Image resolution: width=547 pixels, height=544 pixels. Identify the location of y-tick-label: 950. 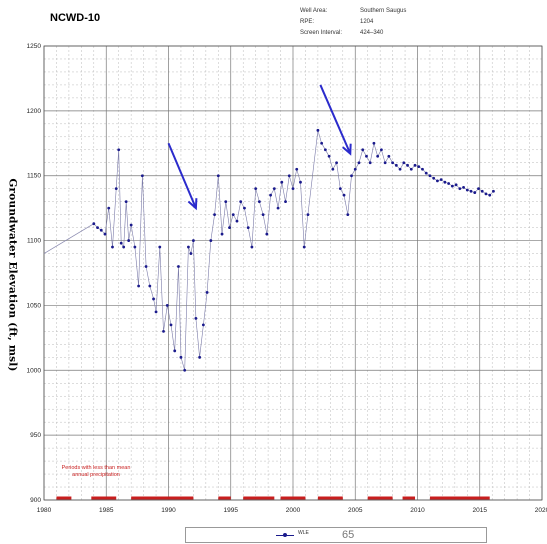
(35, 435).